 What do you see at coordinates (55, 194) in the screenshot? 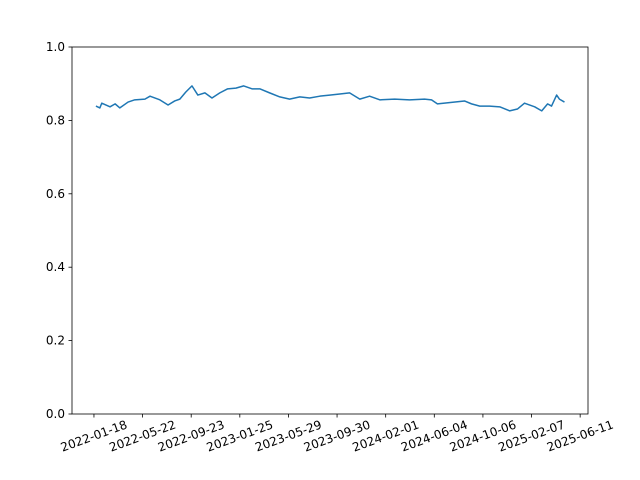
I see `y-tick-label: 0.6` at bounding box center [55, 194].